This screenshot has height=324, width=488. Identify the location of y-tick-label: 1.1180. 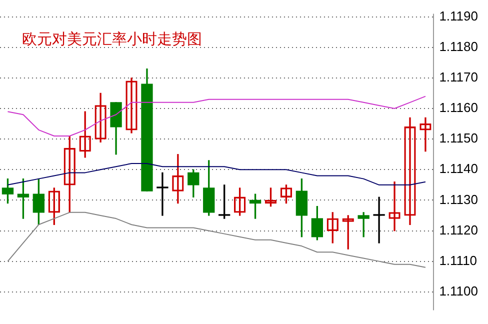
(458, 46).